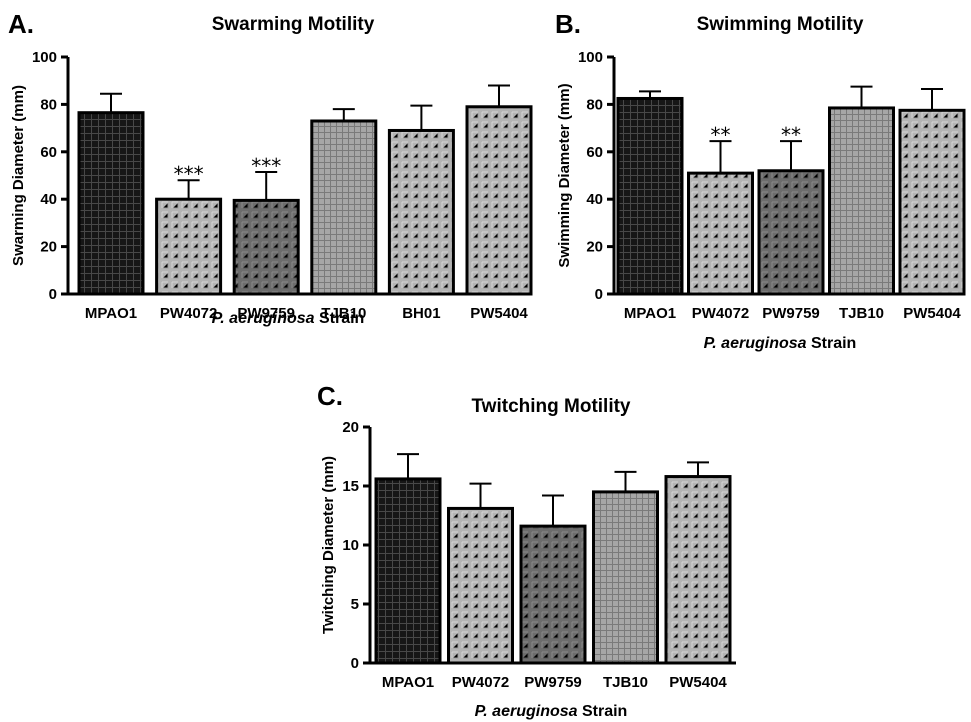 The image size is (971, 722). What do you see at coordinates (550, 406) in the screenshot?
I see `chart-title: Twitching Motility` at bounding box center [550, 406].